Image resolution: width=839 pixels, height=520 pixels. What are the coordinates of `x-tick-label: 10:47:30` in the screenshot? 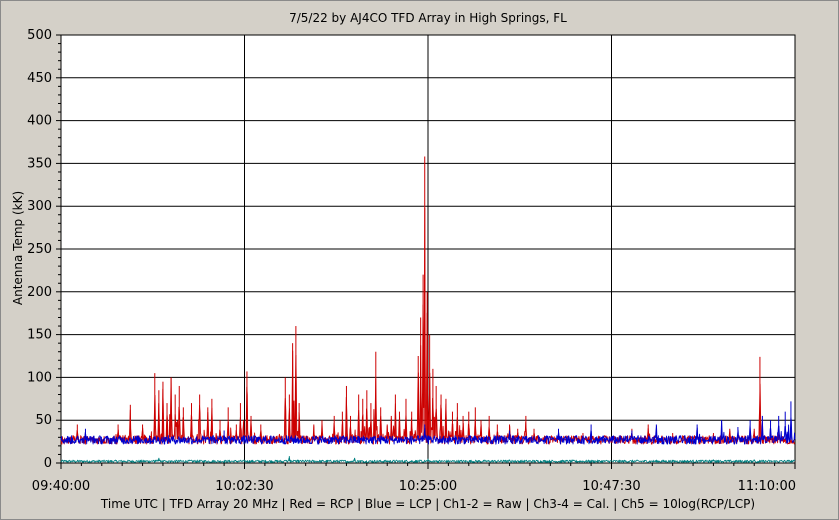 It's located at (611, 486).